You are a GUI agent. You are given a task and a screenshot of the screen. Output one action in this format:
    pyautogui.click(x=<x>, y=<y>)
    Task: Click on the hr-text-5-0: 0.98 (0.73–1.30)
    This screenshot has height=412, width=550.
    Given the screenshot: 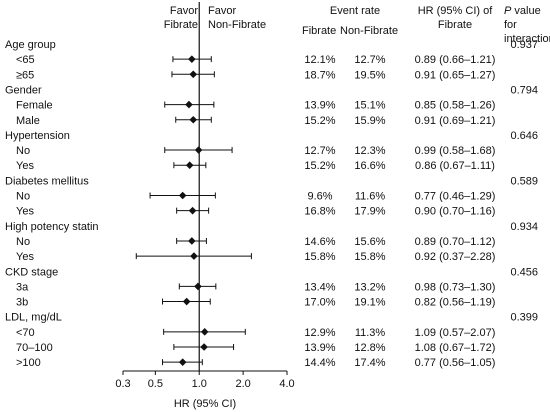 What is the action you would take?
    pyautogui.click(x=455, y=287)
    